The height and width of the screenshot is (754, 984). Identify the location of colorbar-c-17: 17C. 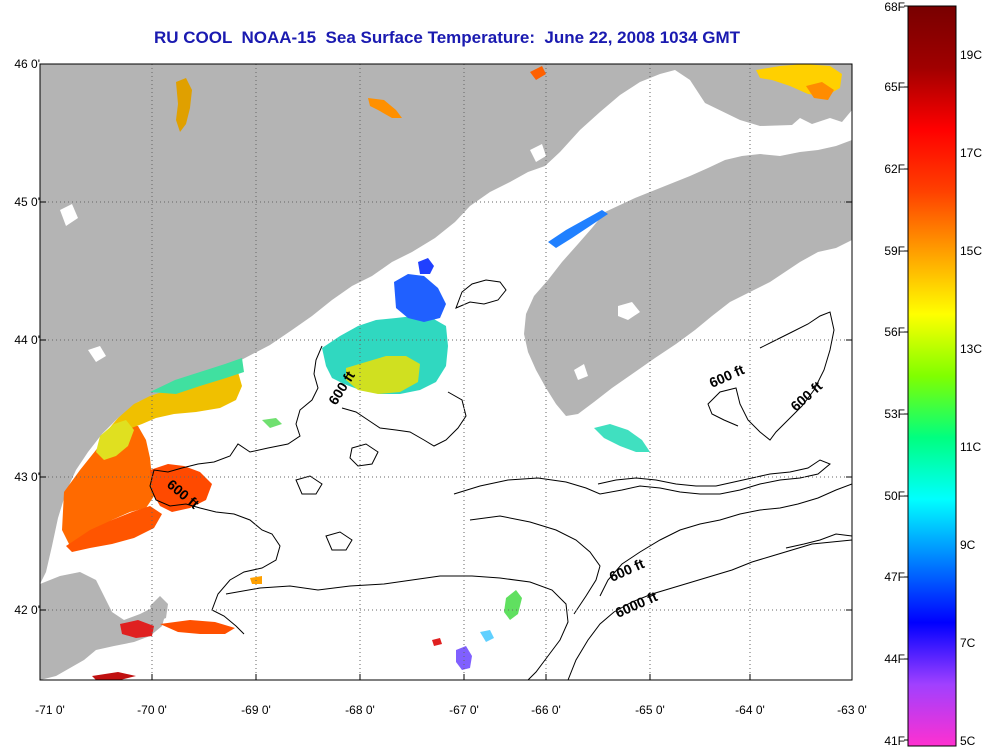
(971, 153).